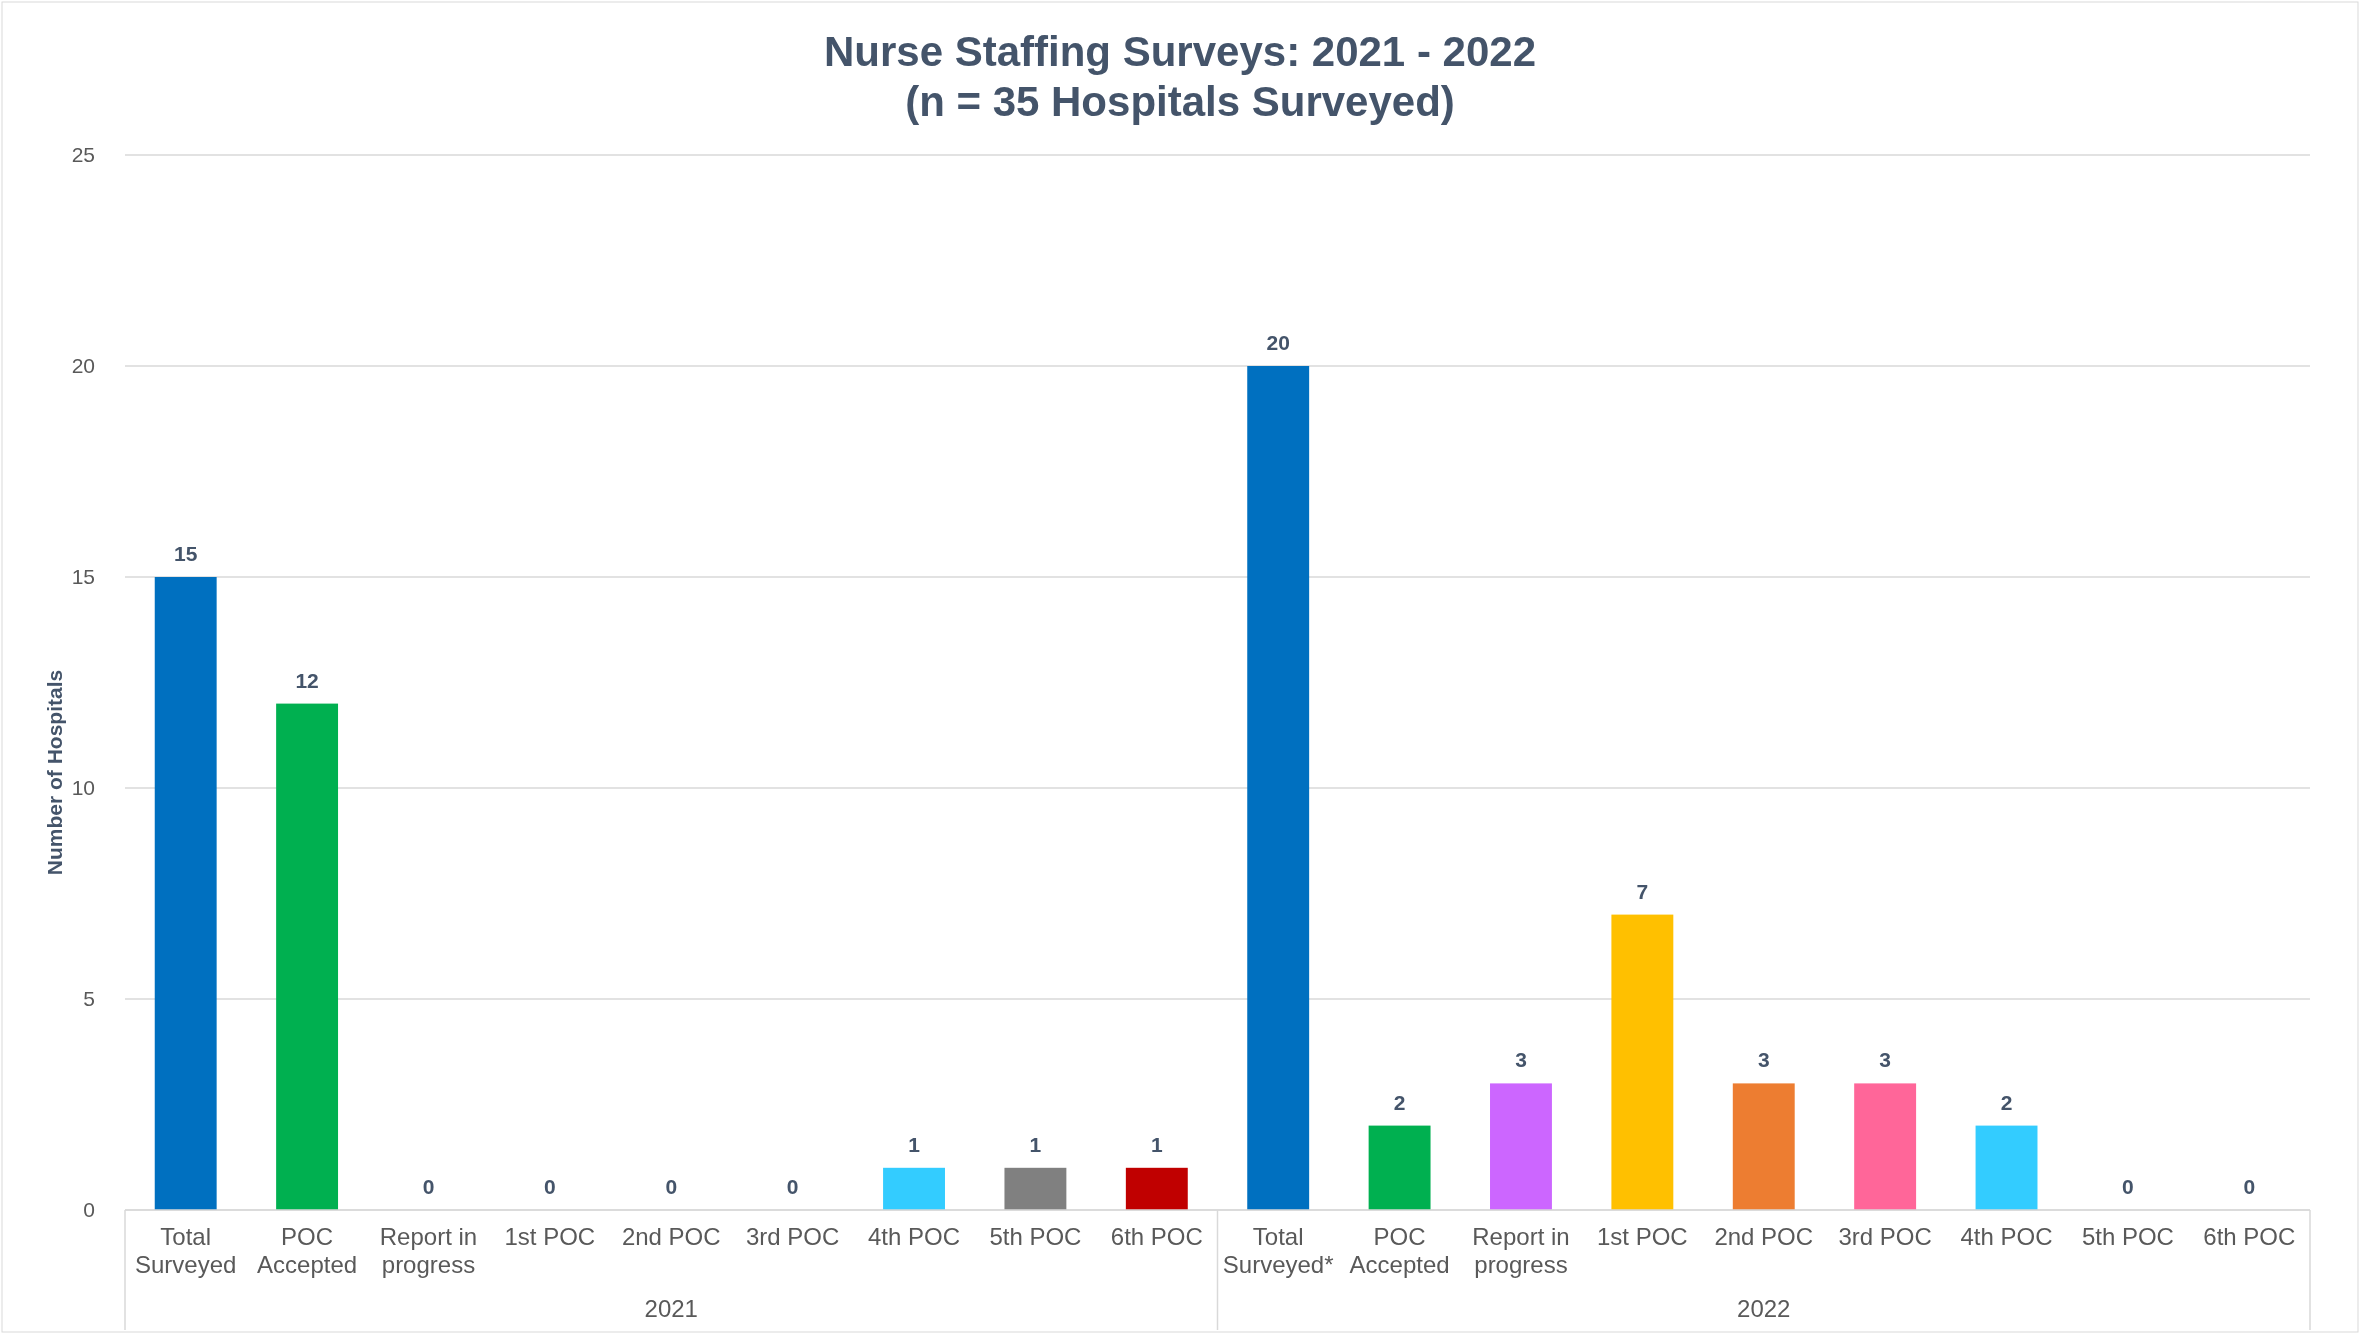 The height and width of the screenshot is (1334, 2360). I want to click on chart-subtitle: (n = 35 Hospitals Surveyed), so click(1180, 101).